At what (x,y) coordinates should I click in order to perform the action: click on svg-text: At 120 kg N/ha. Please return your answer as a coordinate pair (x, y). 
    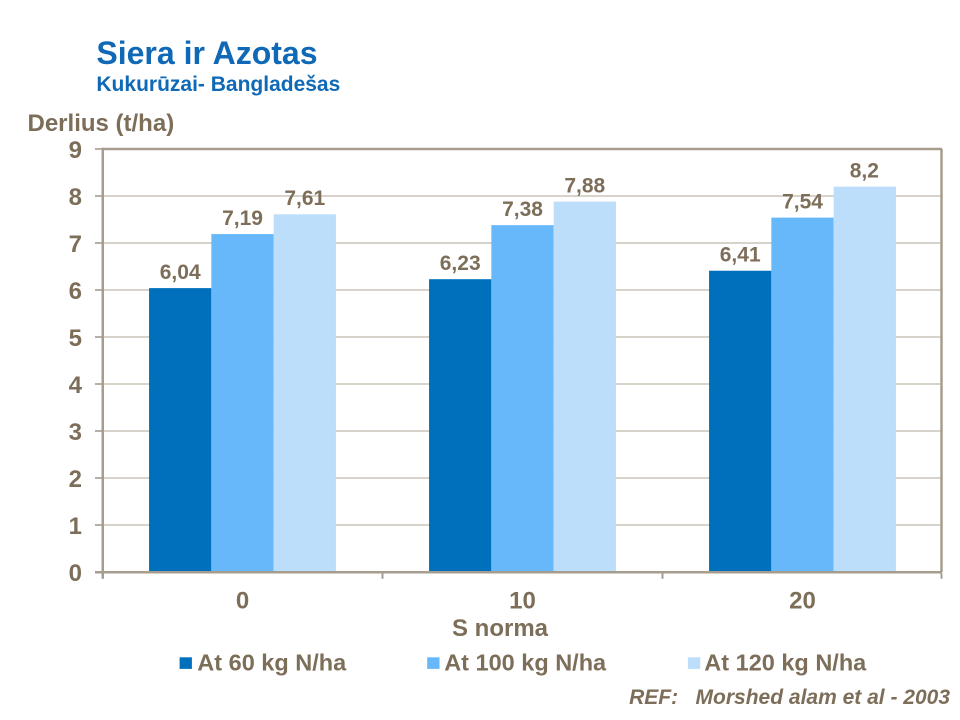
    Looking at the image, I should click on (785, 663).